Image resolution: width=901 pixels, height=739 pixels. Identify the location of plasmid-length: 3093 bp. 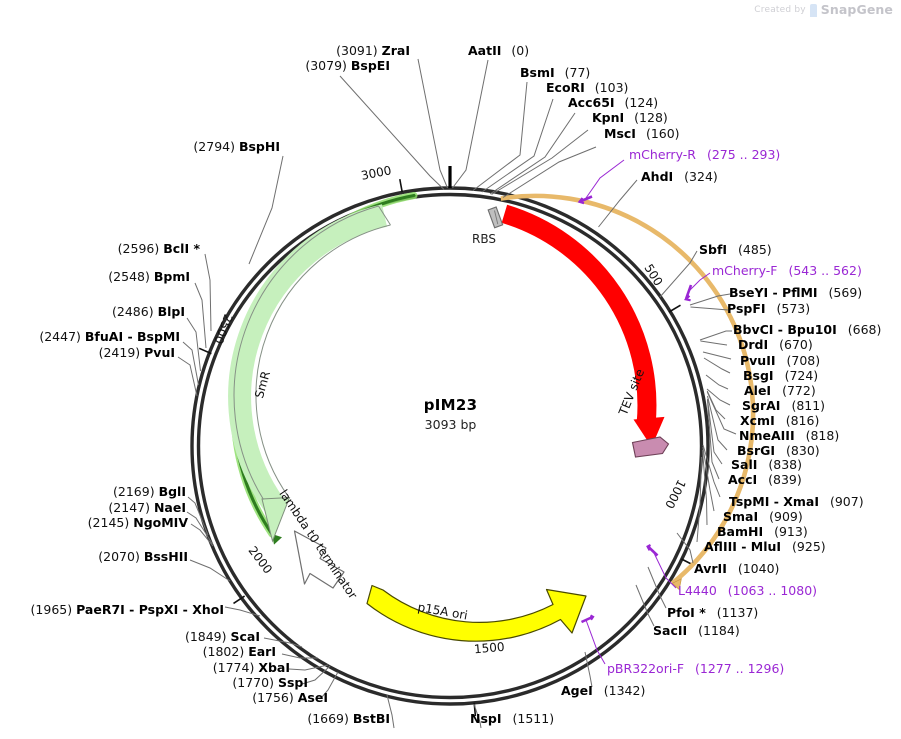
(450, 424).